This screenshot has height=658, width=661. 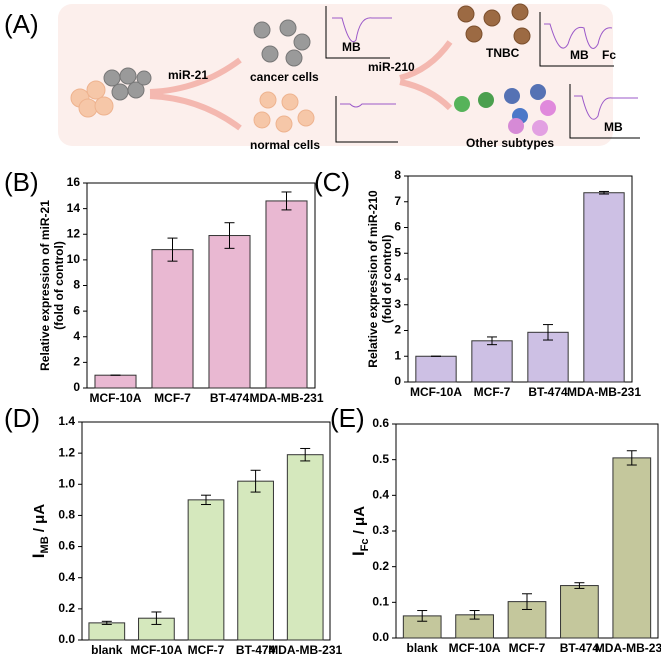 I want to click on cells-cancer, so click(x=282, y=43).